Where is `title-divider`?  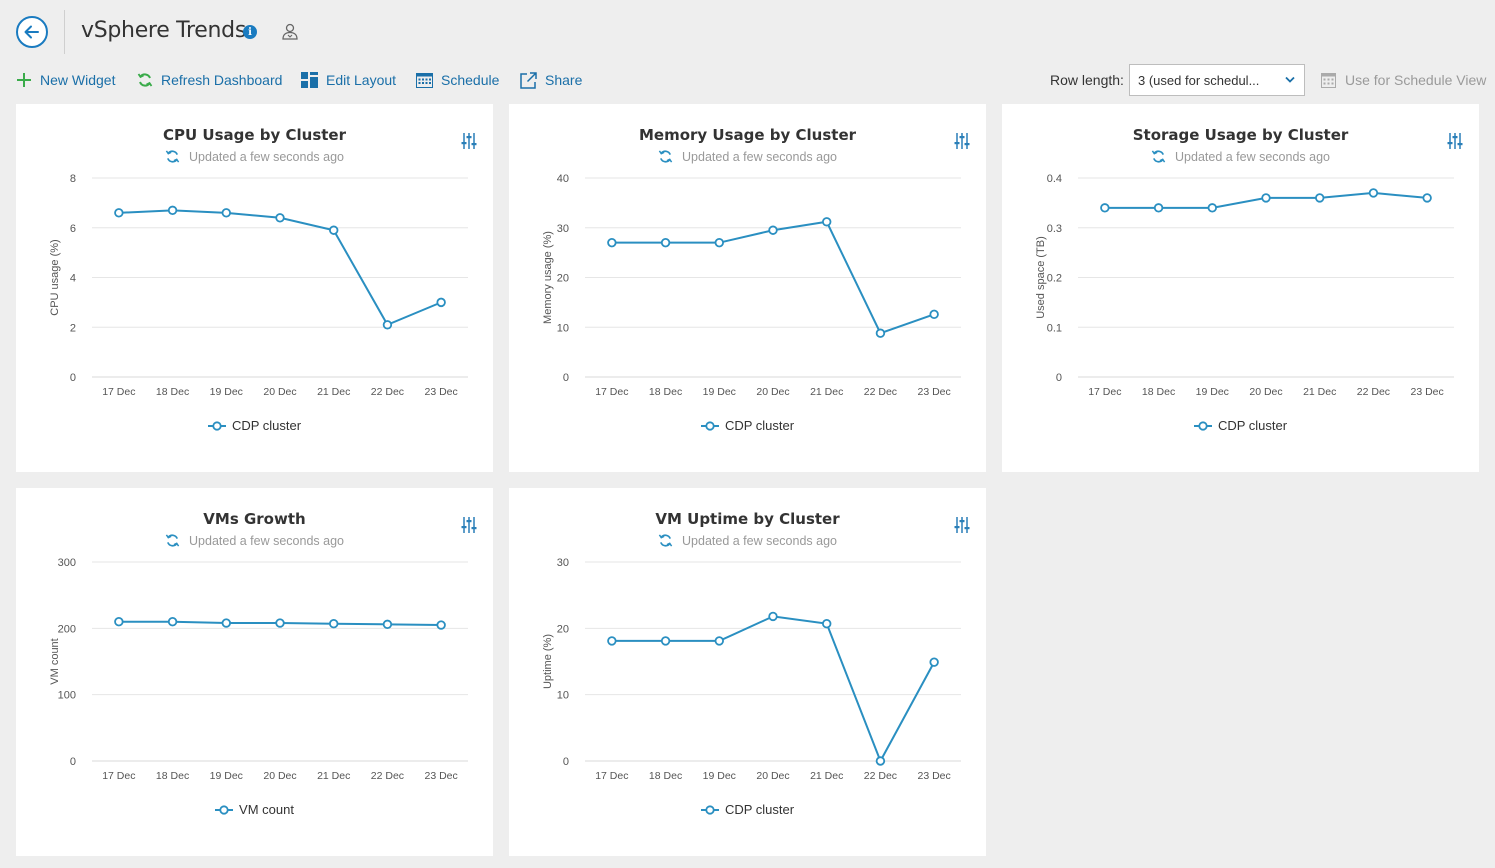 title-divider is located at coordinates (64, 32).